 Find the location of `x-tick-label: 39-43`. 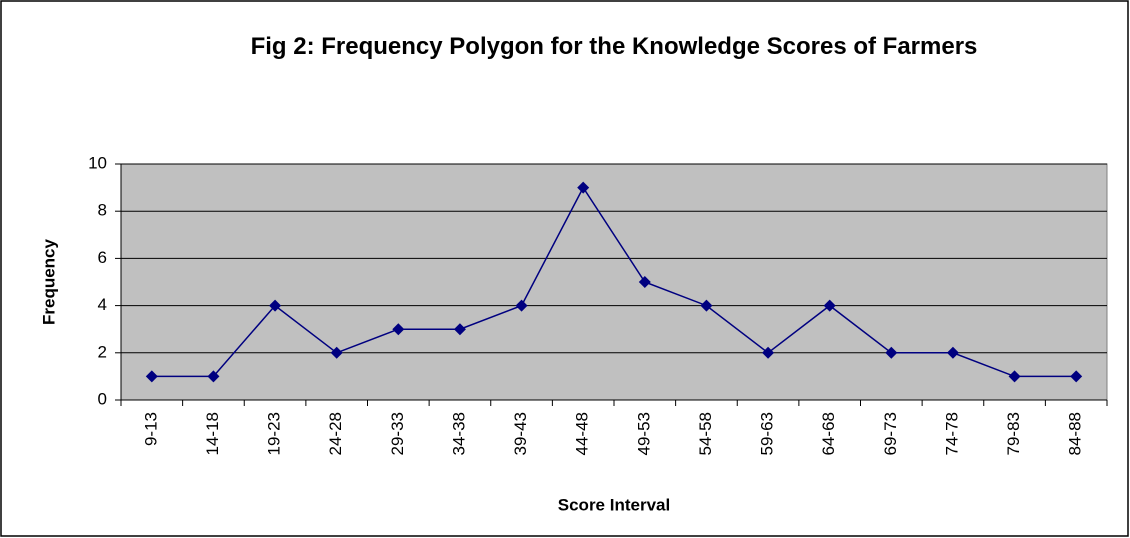

x-tick-label: 39-43 is located at coordinates (520, 433).